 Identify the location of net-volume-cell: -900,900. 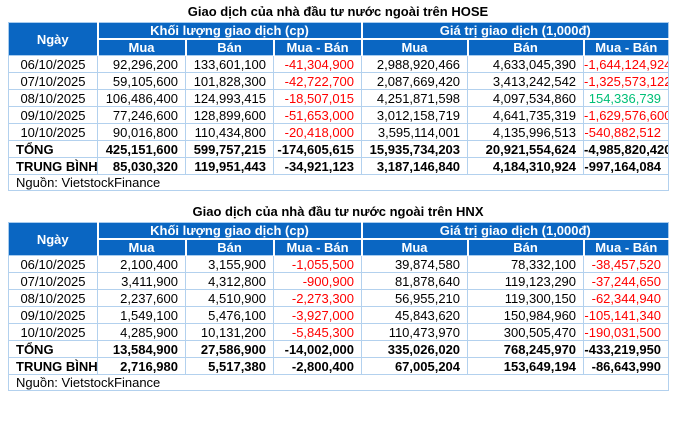
(317, 281).